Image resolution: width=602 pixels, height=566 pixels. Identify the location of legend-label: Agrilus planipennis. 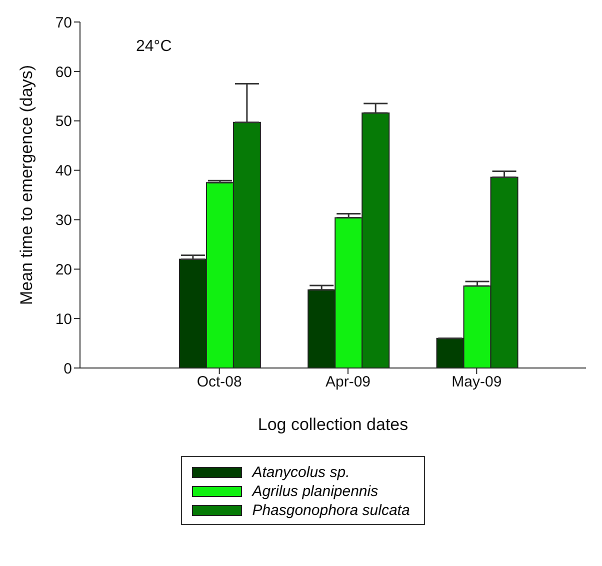
(315, 491).